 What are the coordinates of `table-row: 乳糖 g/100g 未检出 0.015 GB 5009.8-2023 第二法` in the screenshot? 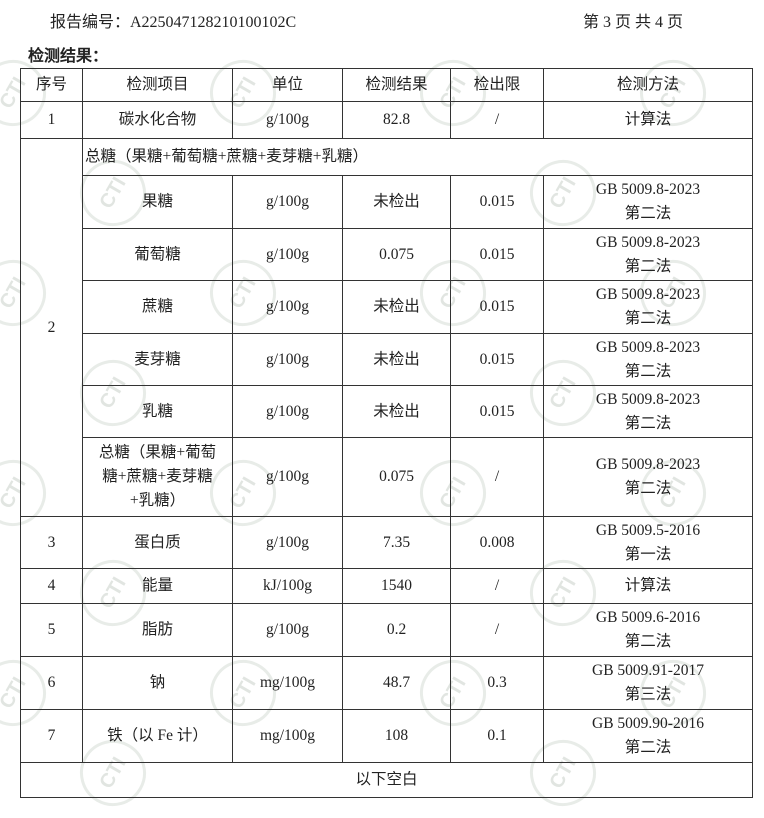 It's located at (387, 411).